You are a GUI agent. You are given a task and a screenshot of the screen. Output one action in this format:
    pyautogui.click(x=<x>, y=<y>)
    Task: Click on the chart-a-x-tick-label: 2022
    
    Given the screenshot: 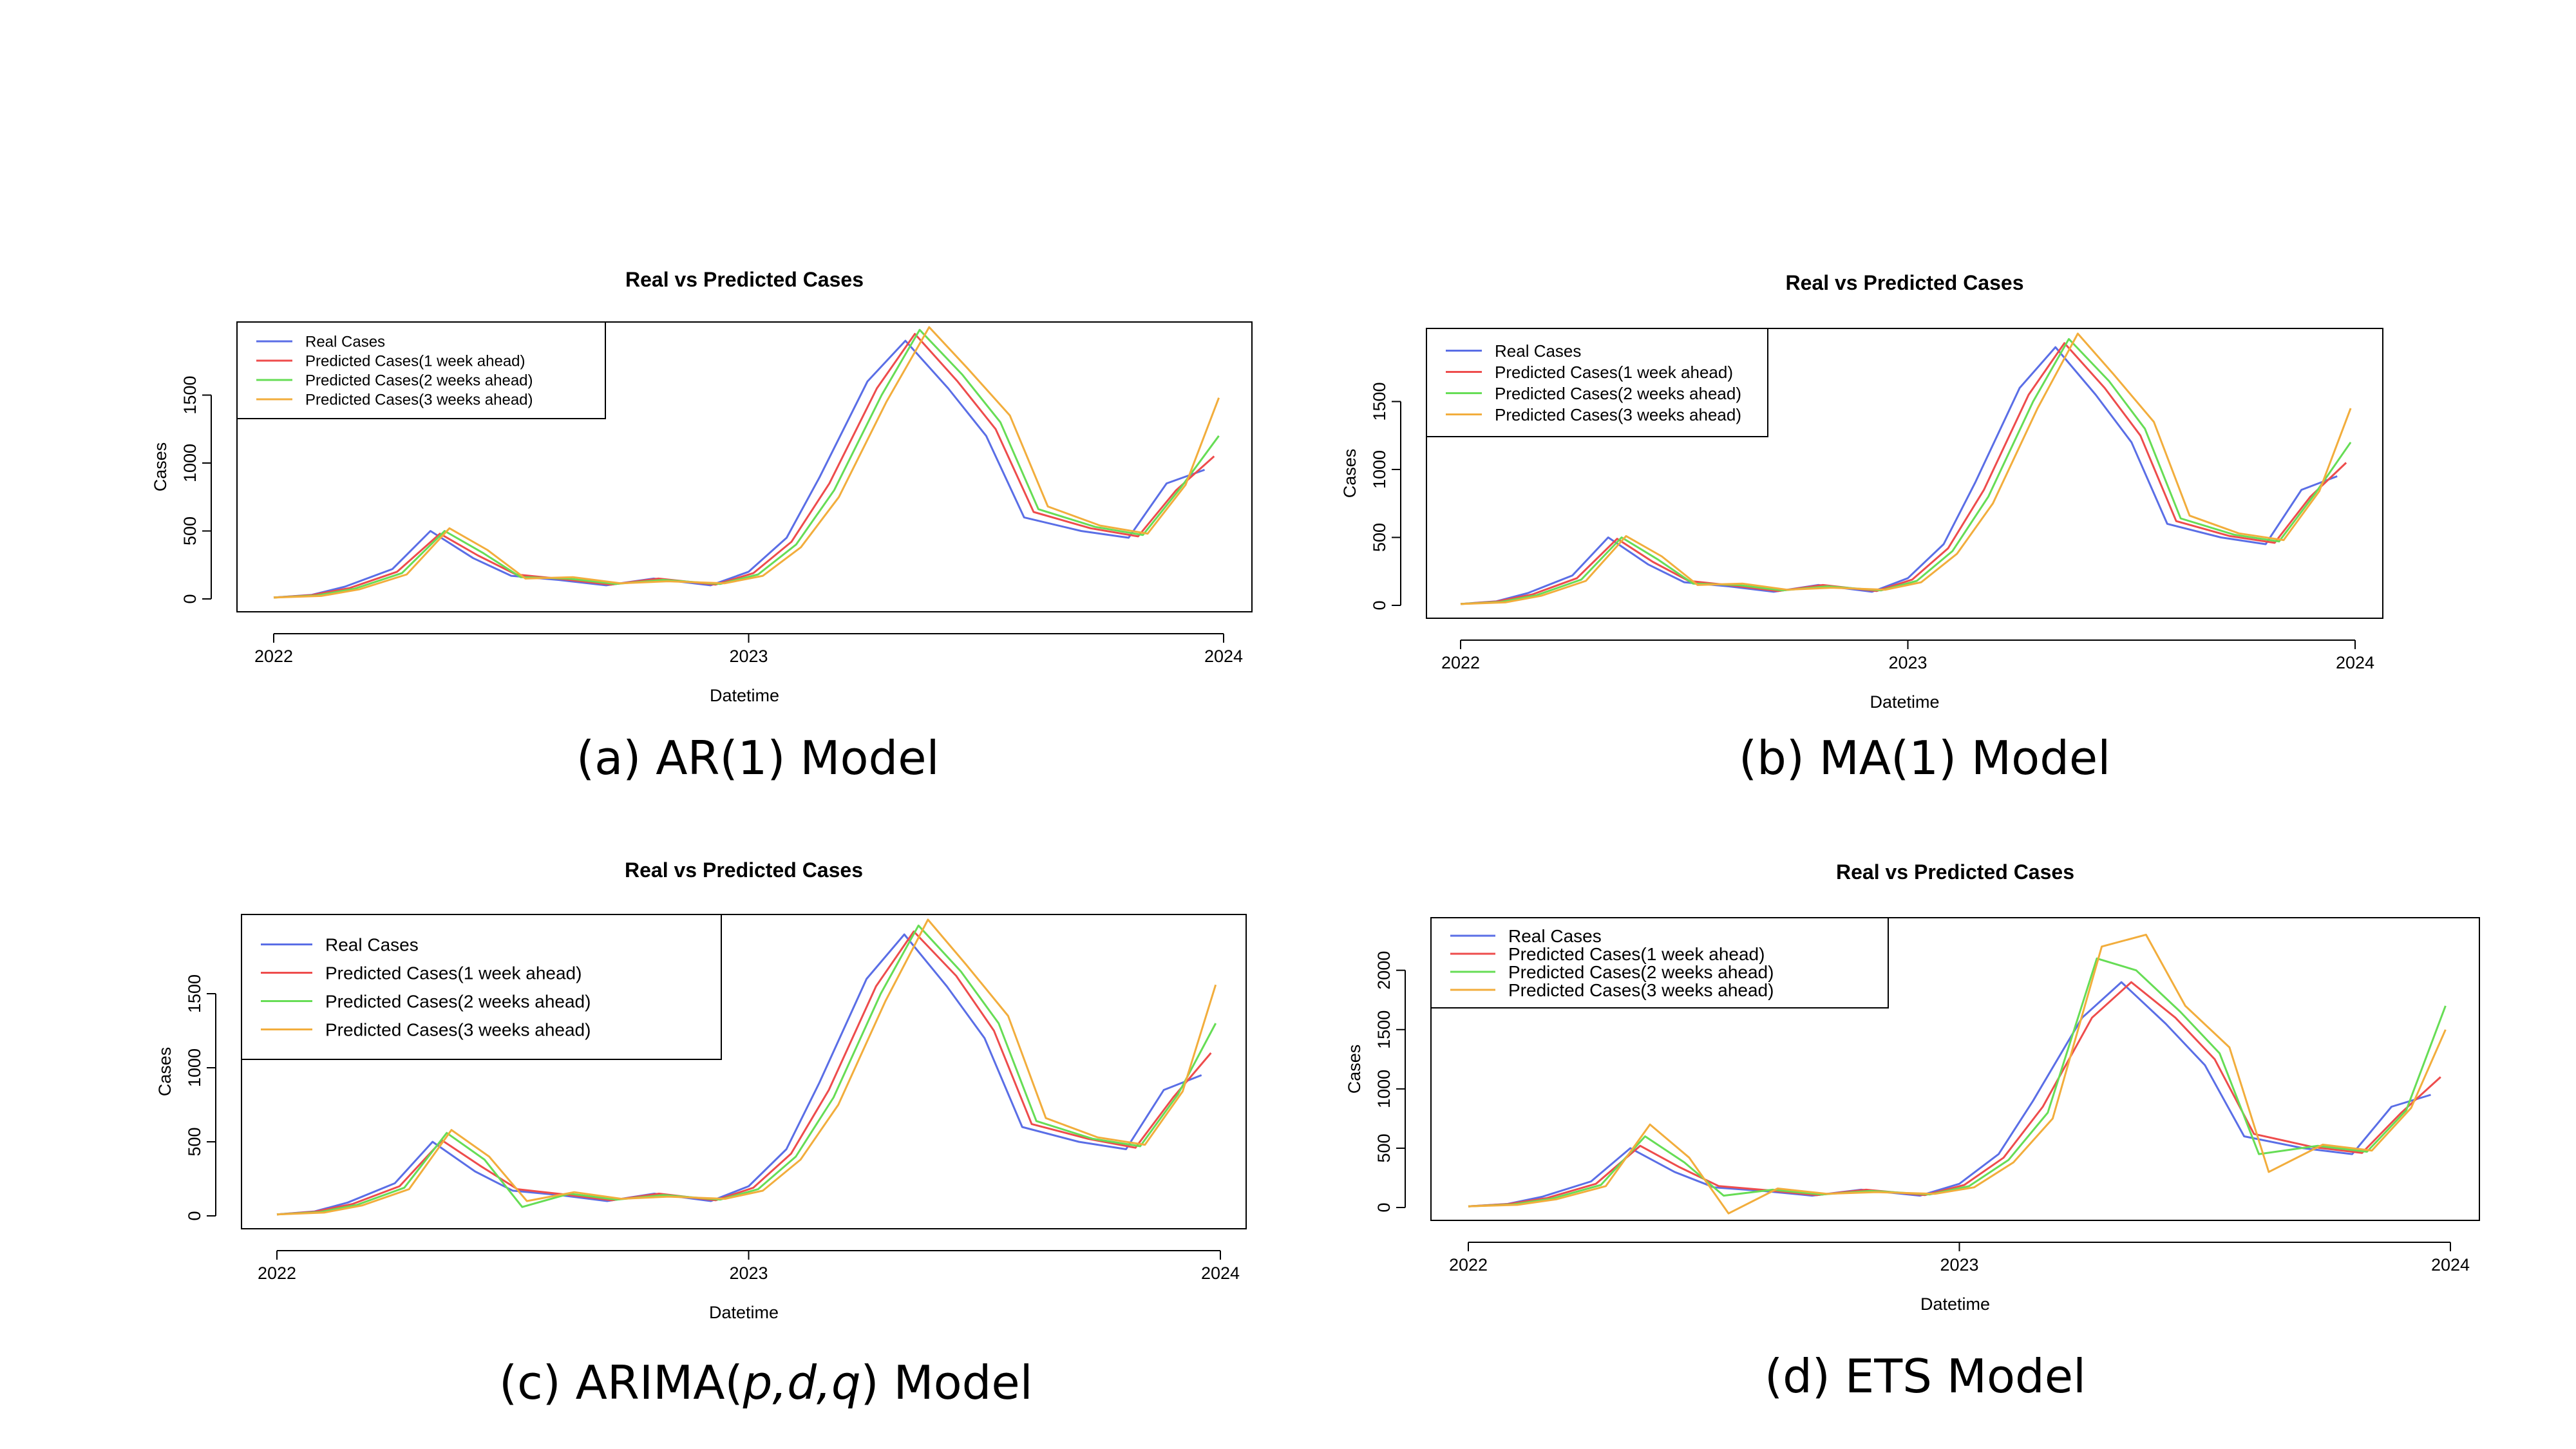 What is the action you would take?
    pyautogui.click(x=273, y=656)
    